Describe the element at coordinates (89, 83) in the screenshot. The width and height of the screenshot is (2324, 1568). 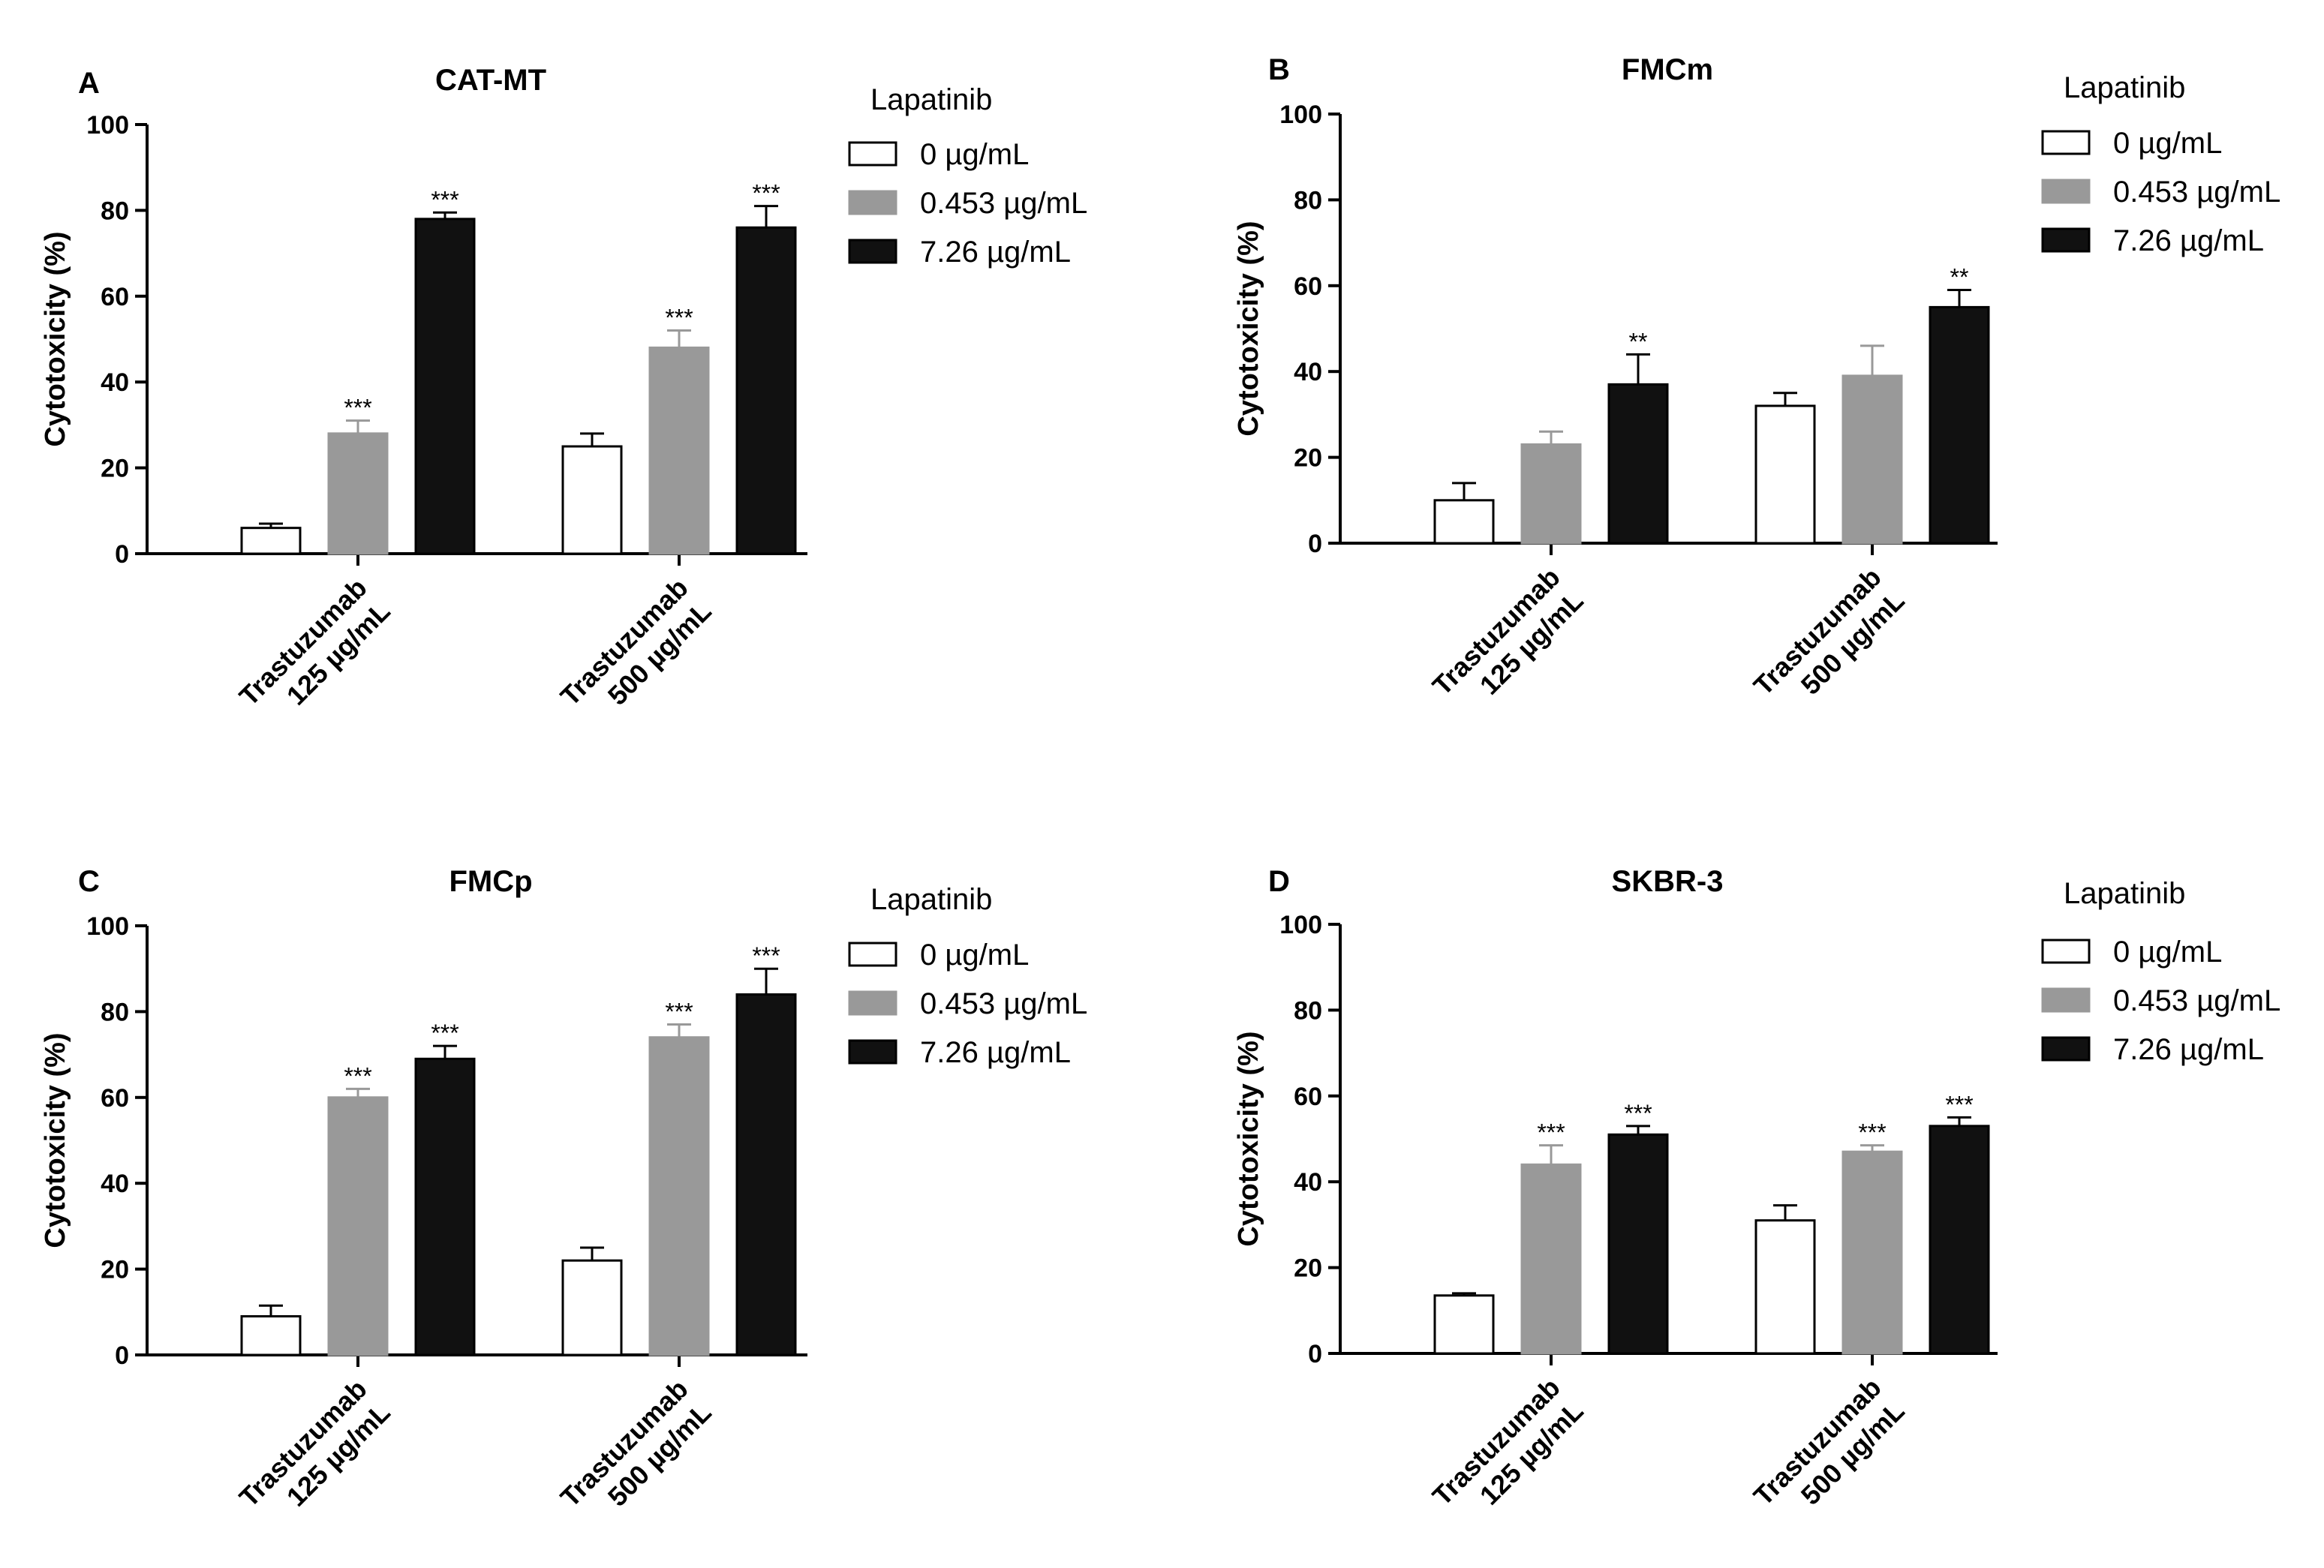
I see `panel-letter: A` at that location.